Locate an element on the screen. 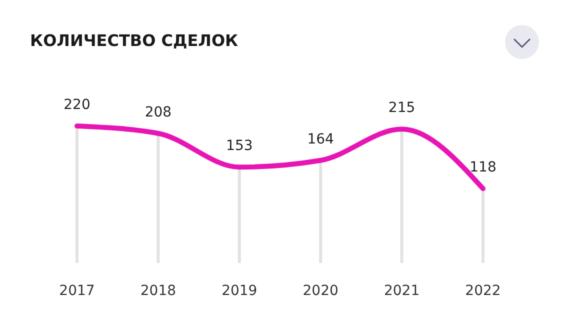  x-tick-label: 2020 is located at coordinates (320, 291).